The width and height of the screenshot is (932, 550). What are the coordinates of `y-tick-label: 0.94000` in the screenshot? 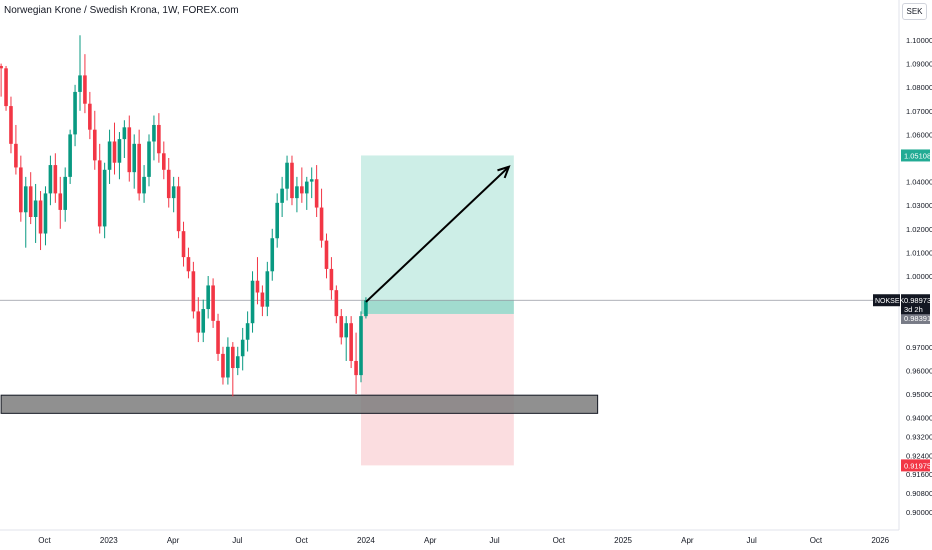 It's located at (919, 418).